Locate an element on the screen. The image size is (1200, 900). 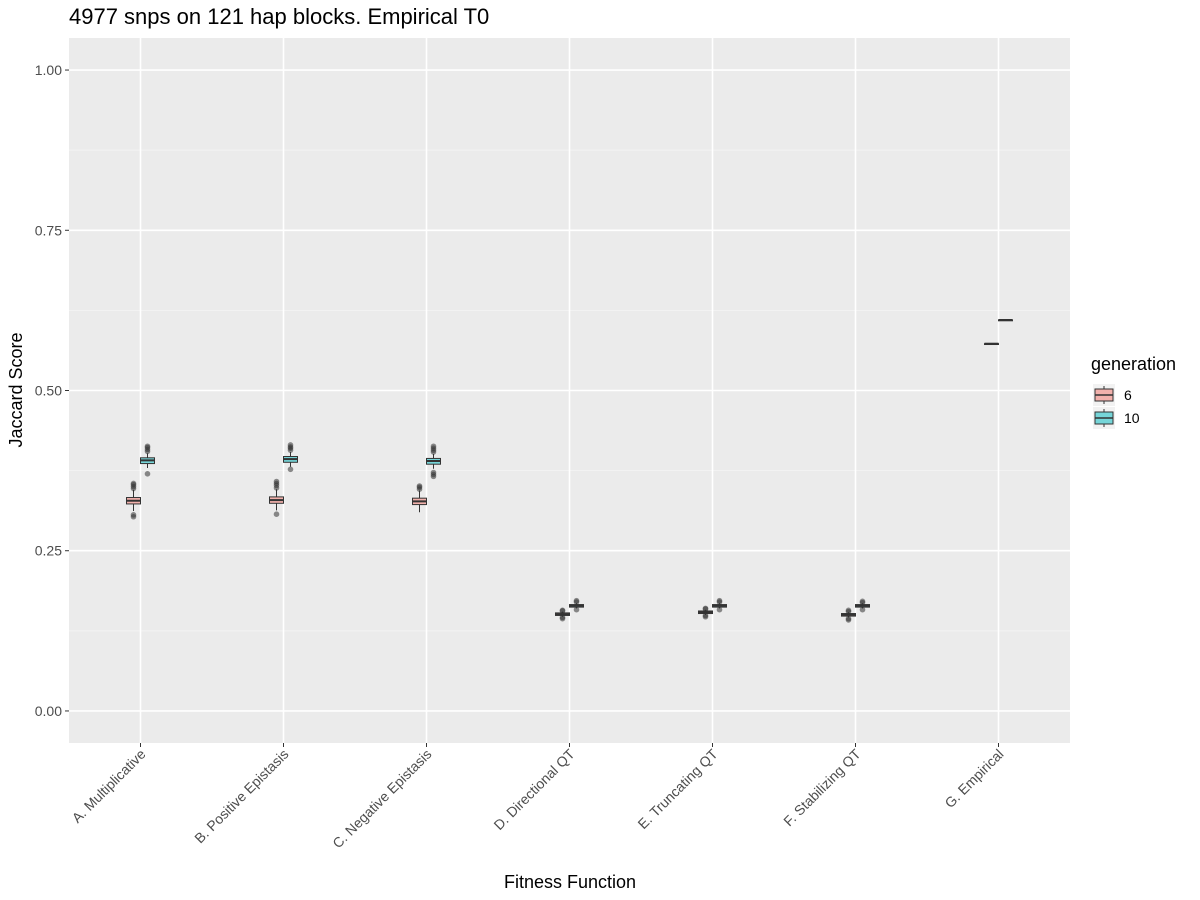
legend-item-10: 10 is located at coordinates (1116, 418).